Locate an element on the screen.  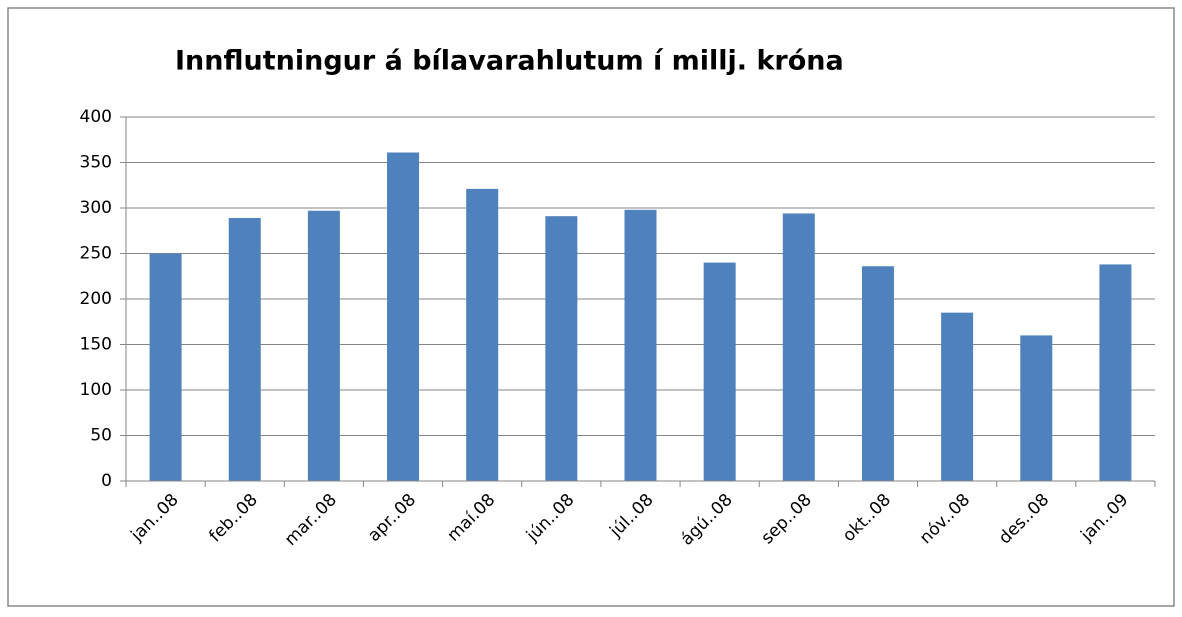
y-tick-label: 350 is located at coordinates (96, 163).